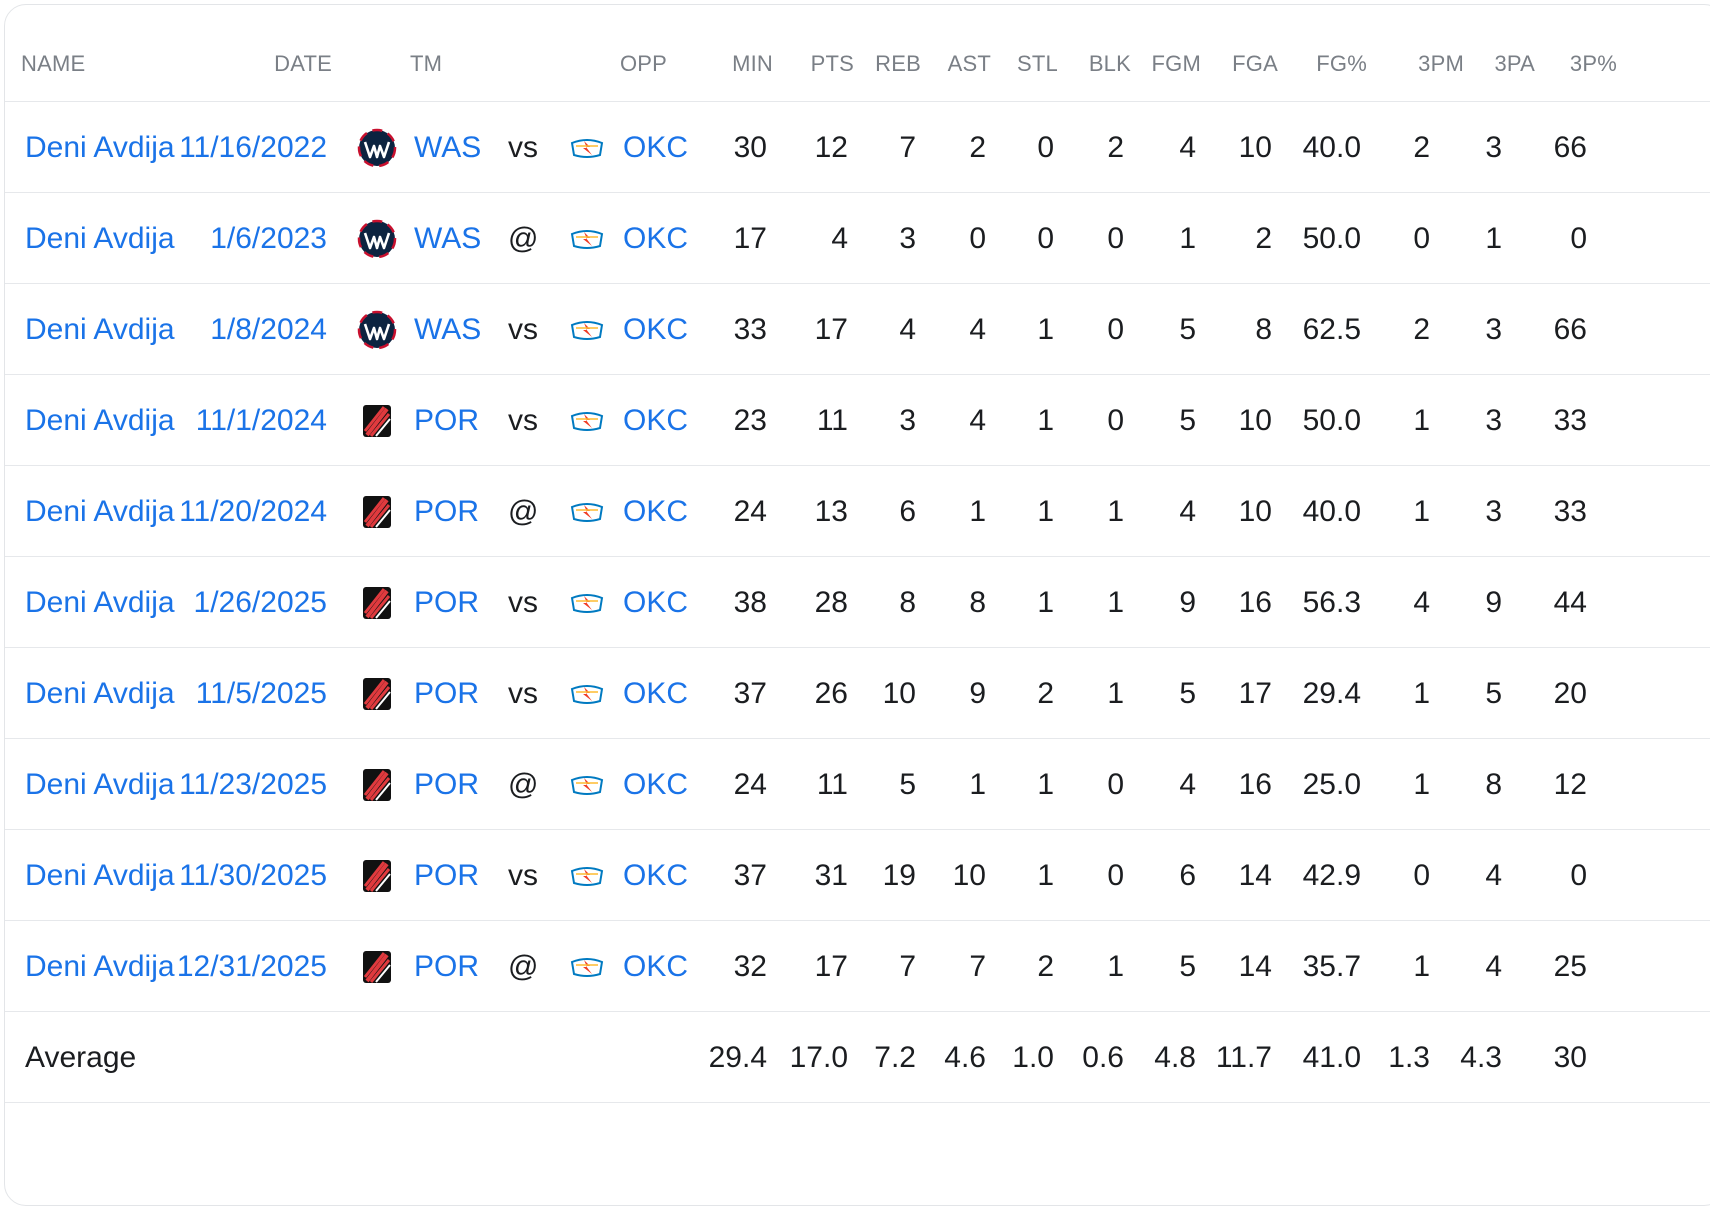  I want to click on header-reb: REB, so click(898, 63).